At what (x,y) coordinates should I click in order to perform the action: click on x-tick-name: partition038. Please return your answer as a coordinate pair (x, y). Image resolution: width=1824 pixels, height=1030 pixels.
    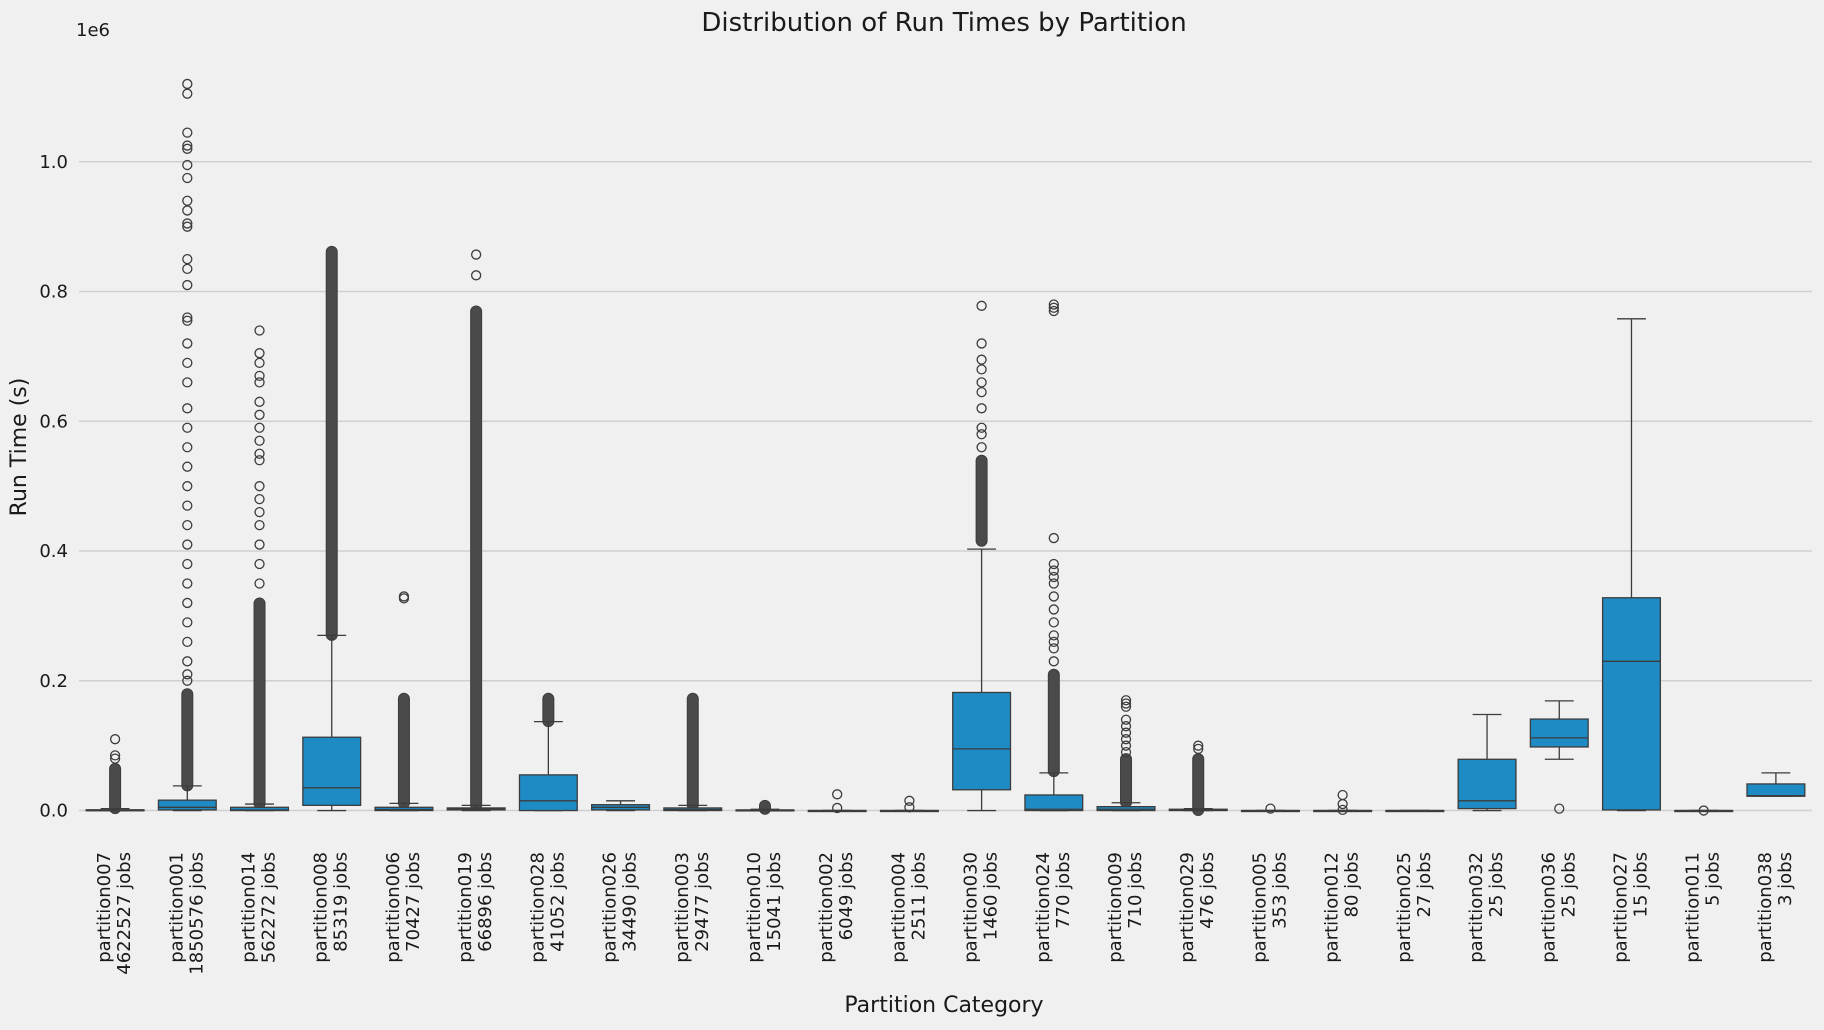
    Looking at the image, I should click on (1765, 907).